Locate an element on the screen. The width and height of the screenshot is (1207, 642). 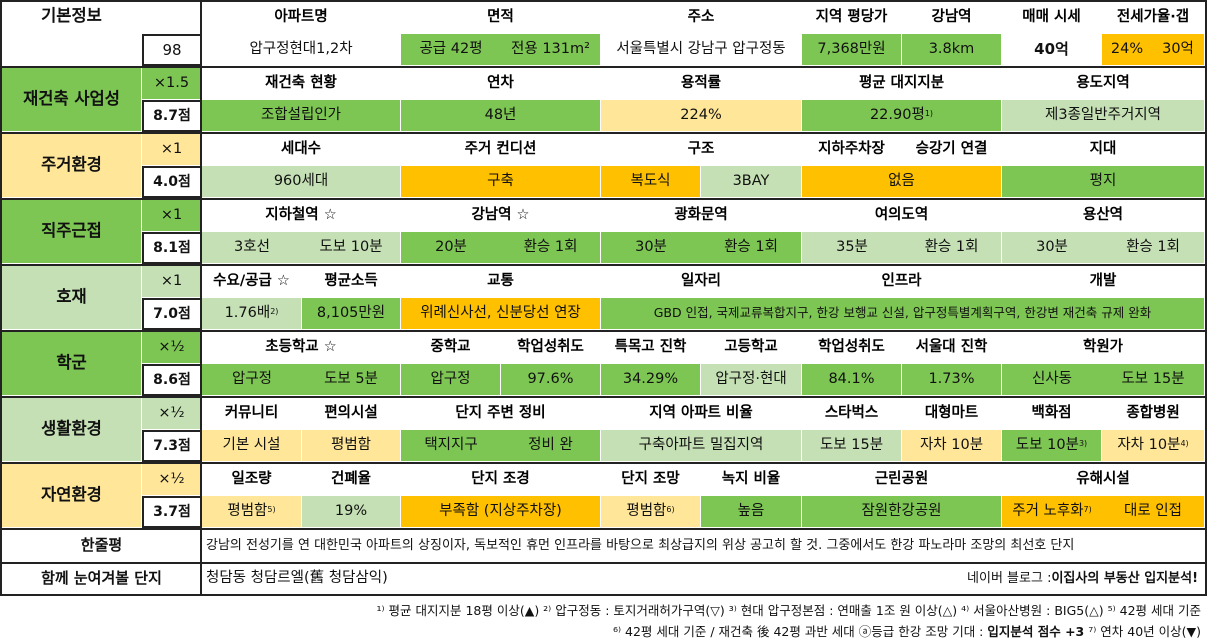
condition-header: 주거 컨디션 is located at coordinates (501, 150).